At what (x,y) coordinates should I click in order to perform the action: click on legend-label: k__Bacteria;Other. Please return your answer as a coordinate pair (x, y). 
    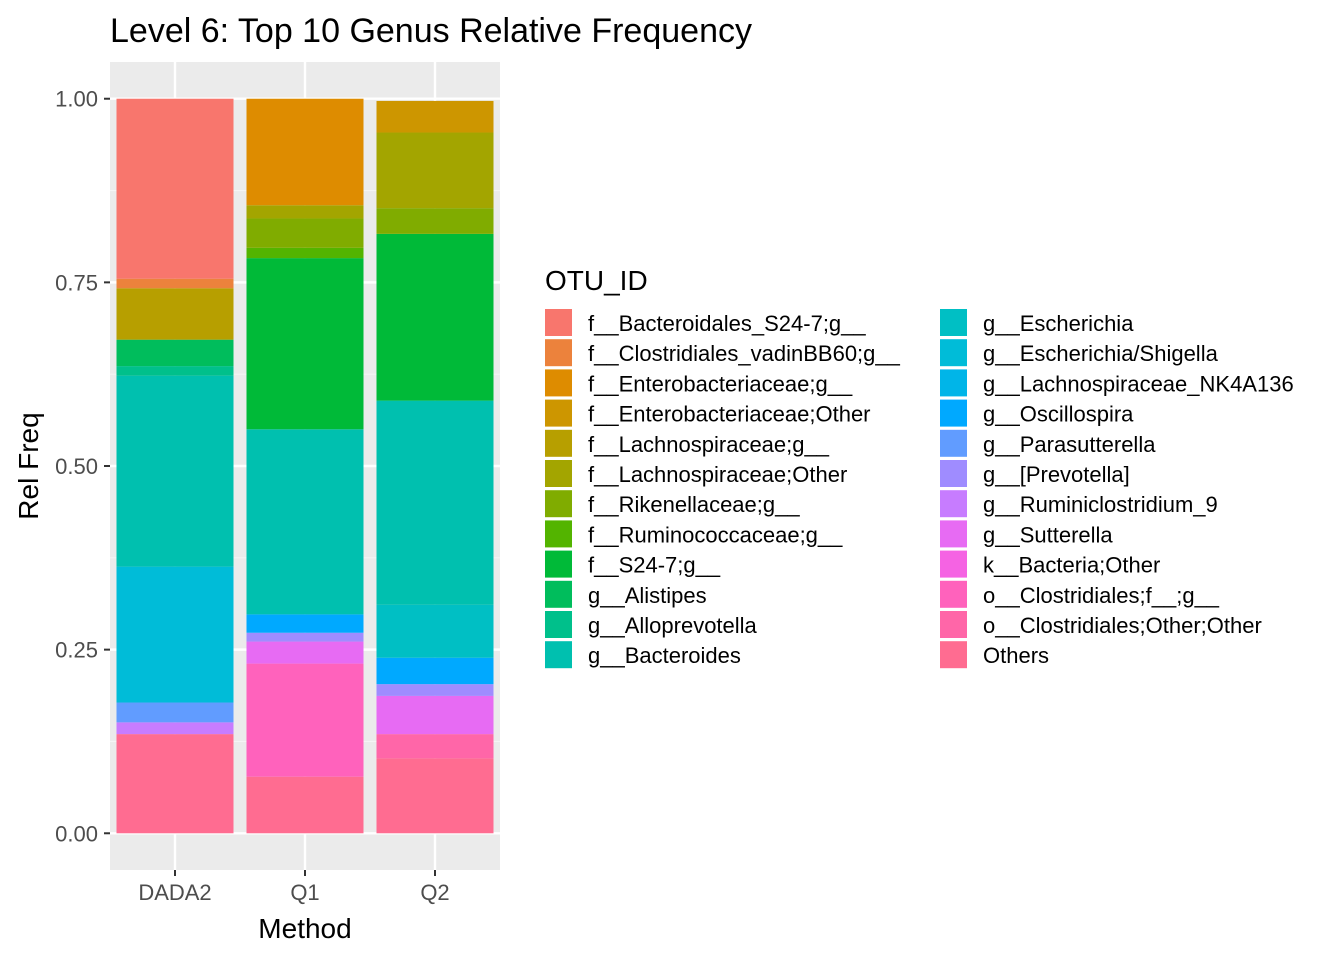
    Looking at the image, I should click on (1071, 565).